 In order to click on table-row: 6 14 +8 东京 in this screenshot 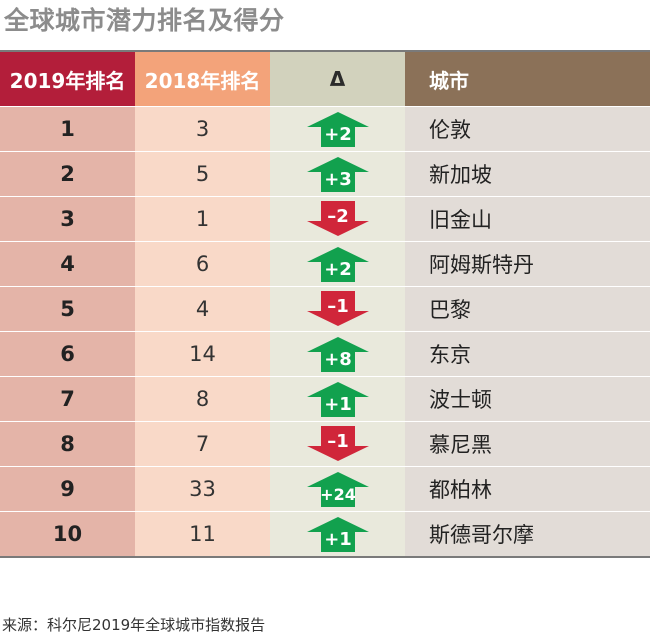, I will do `click(325, 354)`.